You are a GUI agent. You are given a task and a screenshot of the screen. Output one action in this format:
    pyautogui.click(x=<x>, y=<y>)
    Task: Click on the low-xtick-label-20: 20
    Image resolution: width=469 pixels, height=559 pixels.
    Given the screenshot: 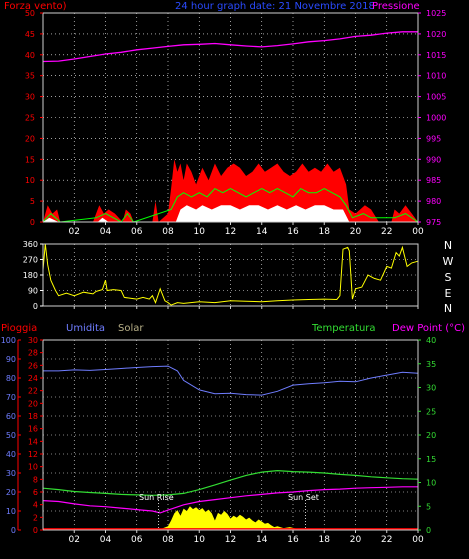 What is the action you would take?
    pyautogui.click(x=356, y=540)
    